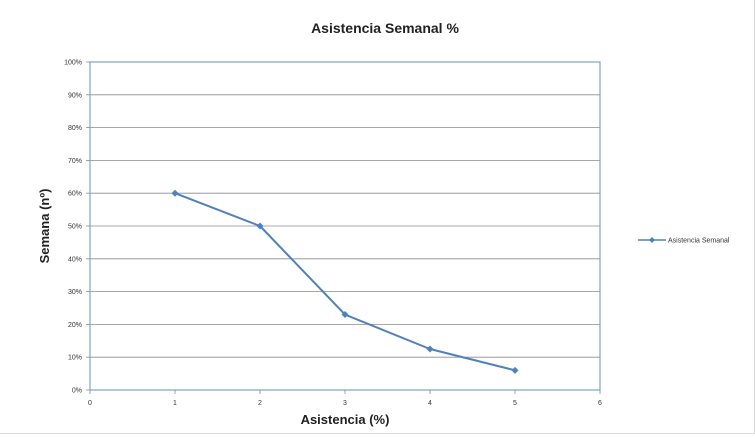  Describe the element at coordinates (75, 259) in the screenshot. I see `y-tick-label: 40%` at that location.